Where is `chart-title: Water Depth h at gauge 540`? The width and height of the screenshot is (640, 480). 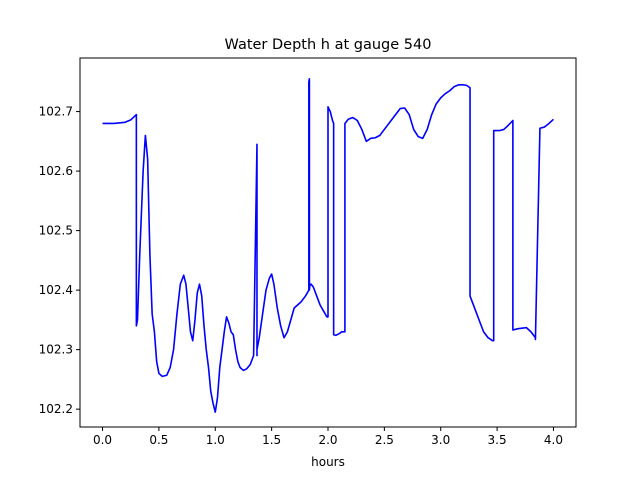
chart-title: Water Depth h at gauge 540 is located at coordinates (328, 45).